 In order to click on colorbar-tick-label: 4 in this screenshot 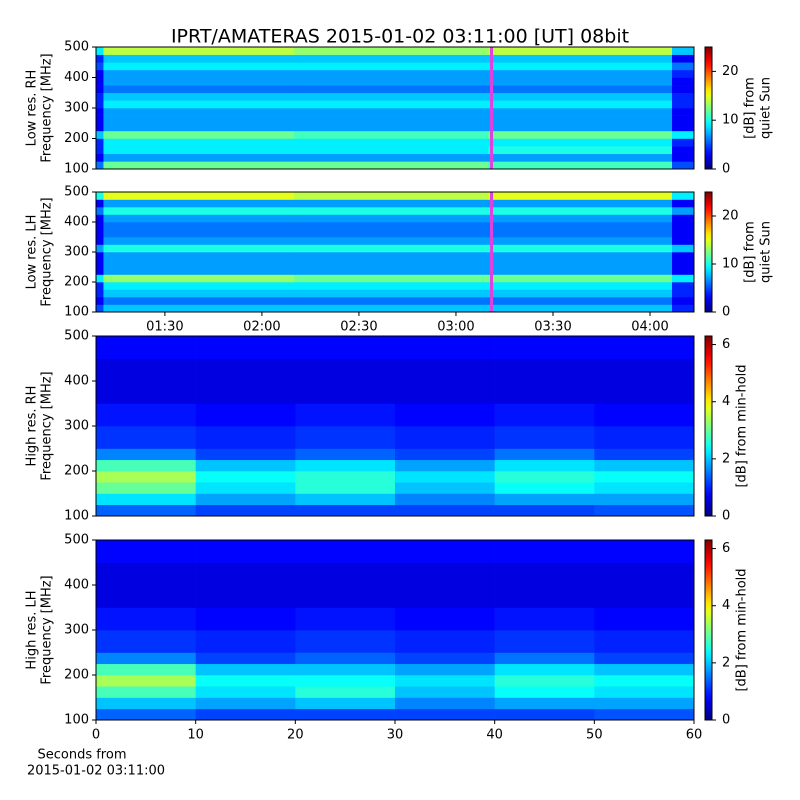, I will do `click(726, 401)`.